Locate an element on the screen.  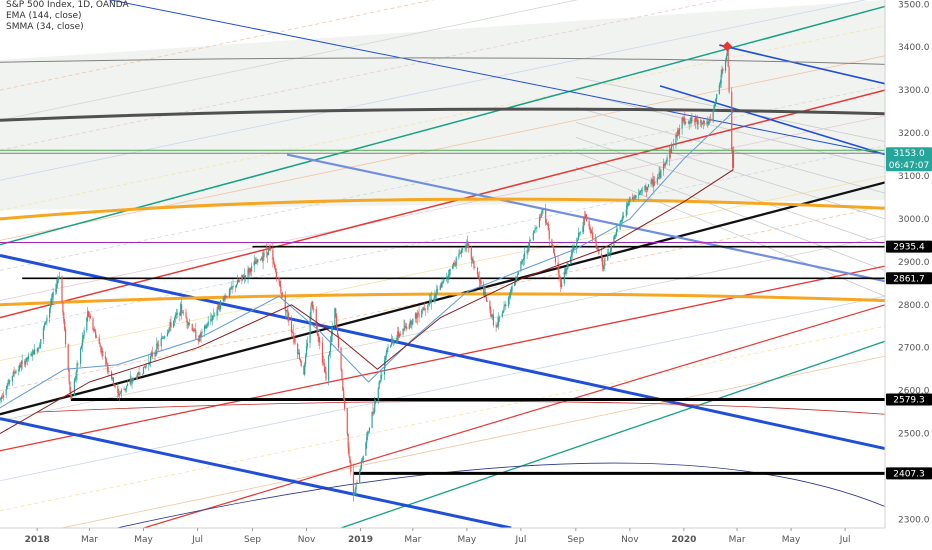
price-badges: 2935.4 2861.7 2579.3 2407.3 3153.0 06:47:07 is located at coordinates (909, 313).